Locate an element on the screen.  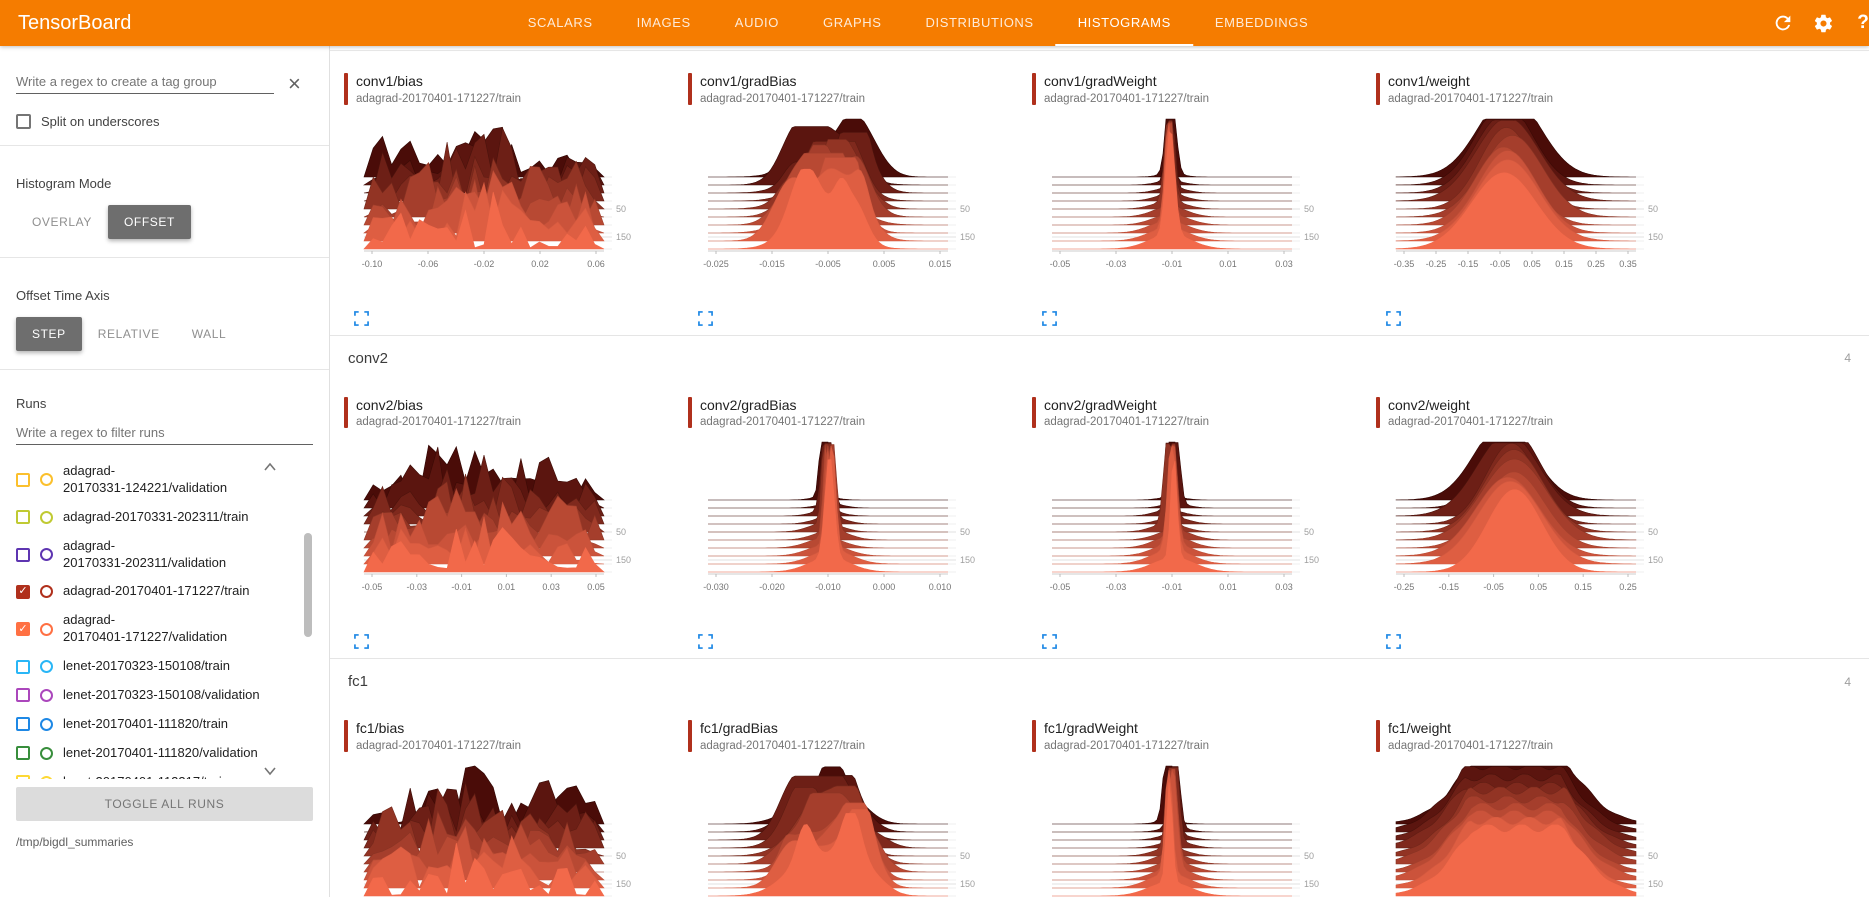
axis-step: STEP is located at coordinates (49, 334).